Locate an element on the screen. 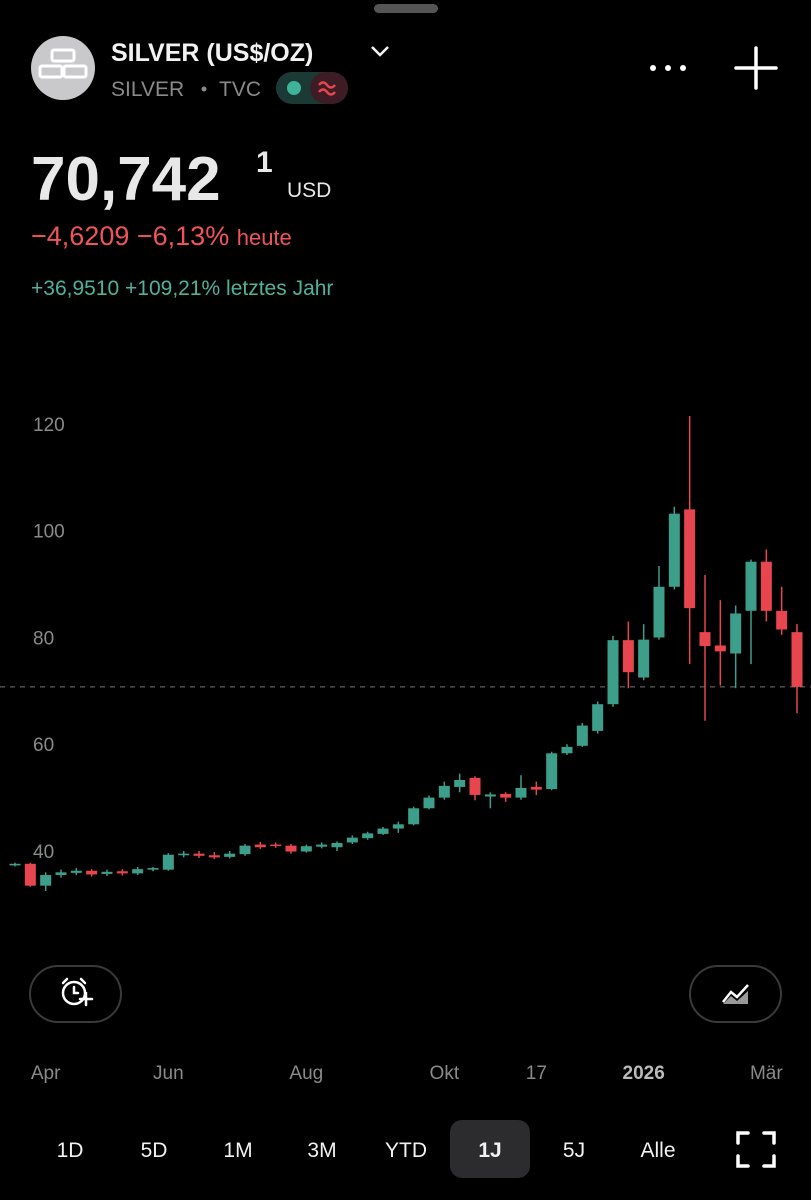  timeframe-bar: 1D 5D 1M 3M YTD 1J 5J Alle is located at coordinates (366, 1149).